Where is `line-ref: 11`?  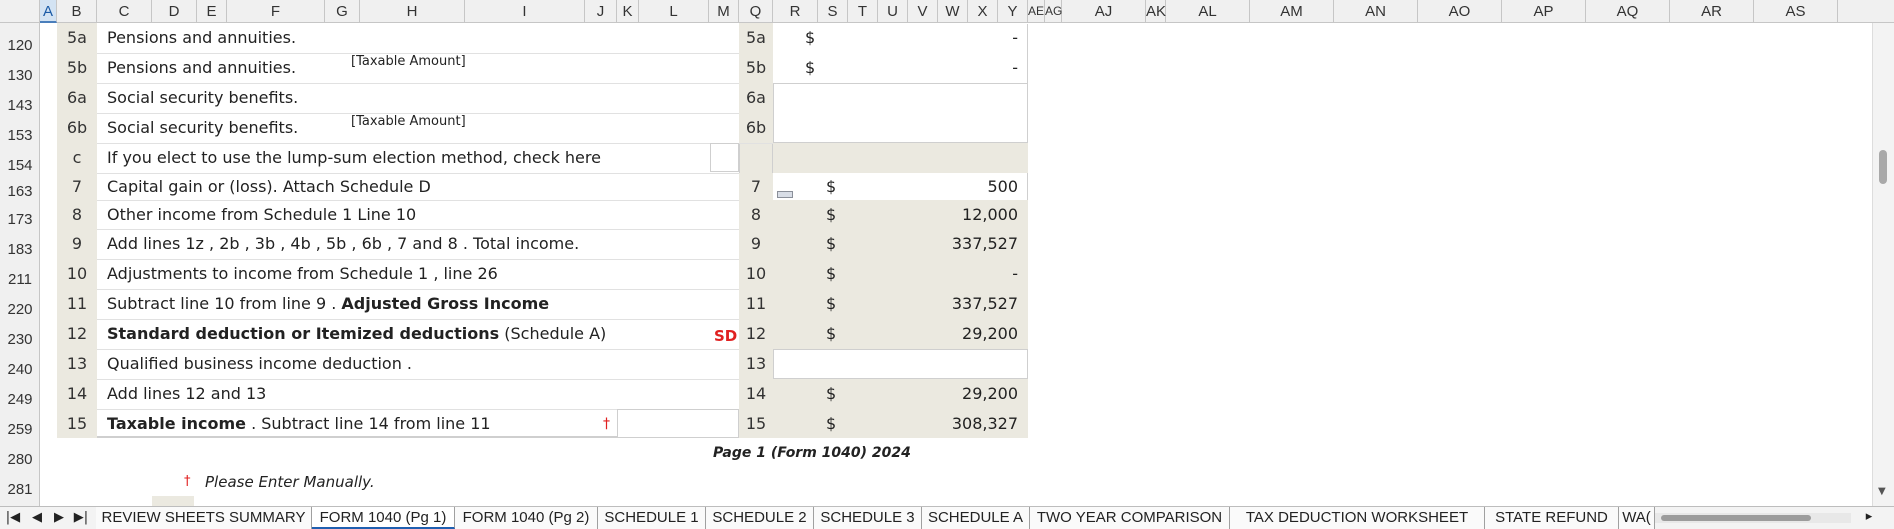
line-ref: 11 is located at coordinates (756, 304).